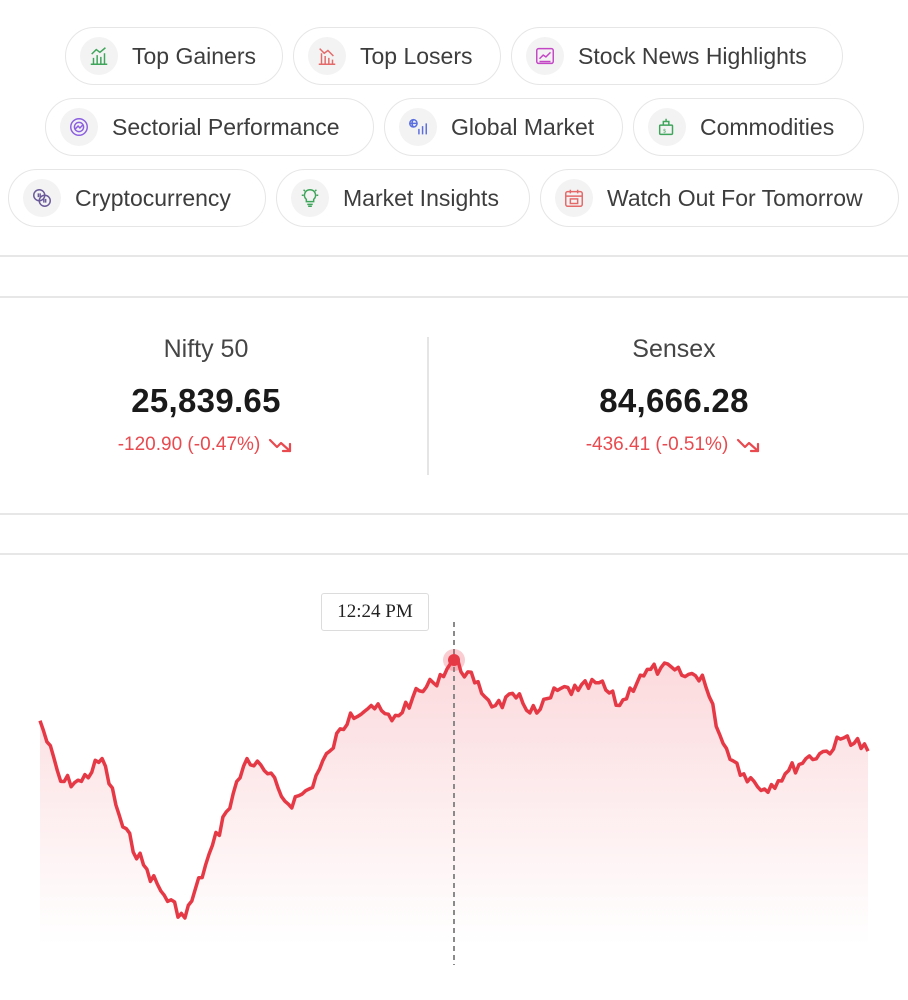  I want to click on chip-label: Top Losers, so click(416, 55).